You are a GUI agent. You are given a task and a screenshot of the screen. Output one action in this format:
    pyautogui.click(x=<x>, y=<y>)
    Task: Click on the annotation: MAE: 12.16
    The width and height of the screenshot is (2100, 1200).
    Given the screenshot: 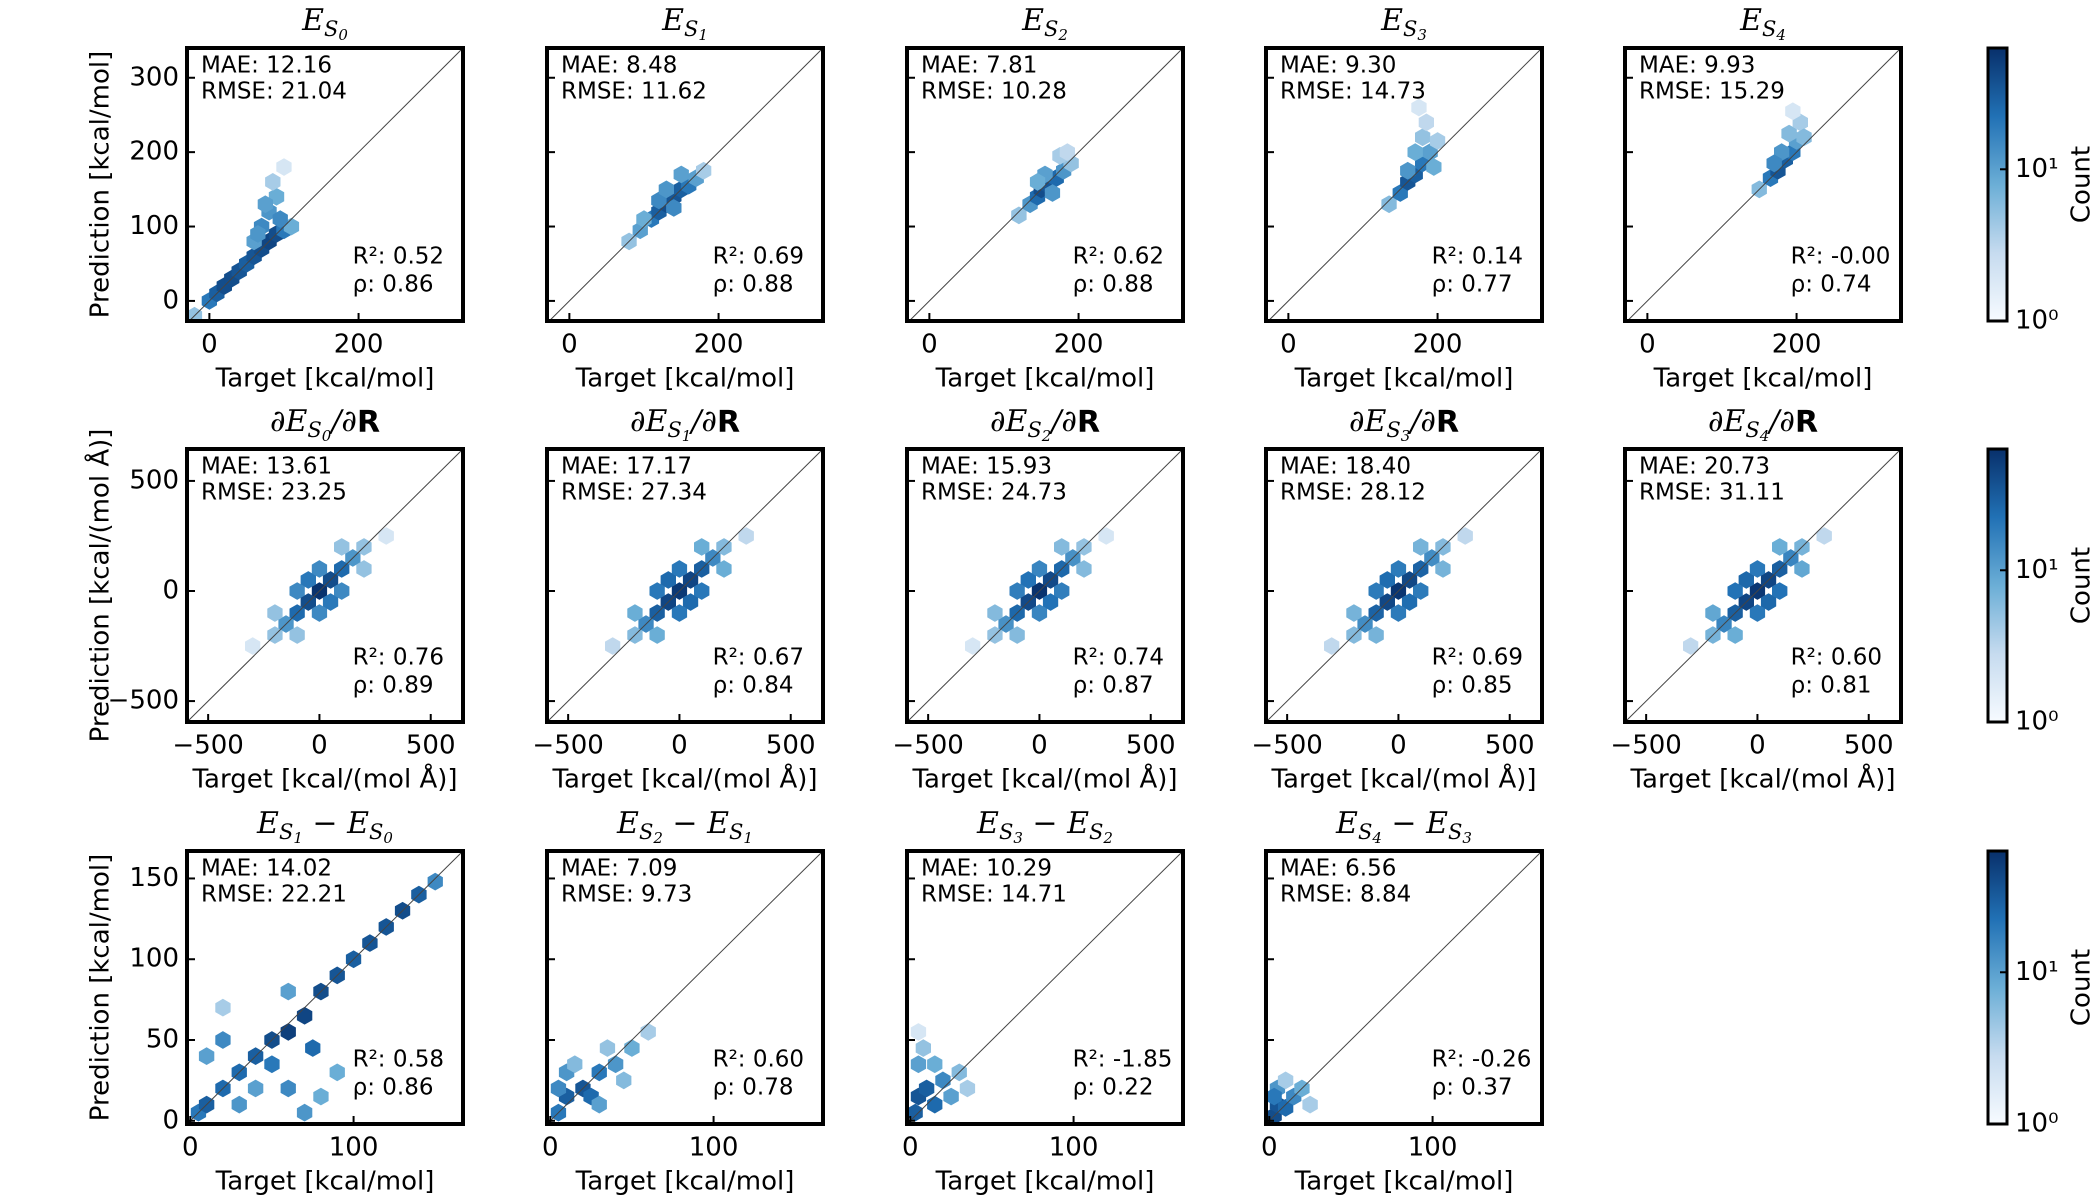 What is the action you would take?
    pyautogui.click(x=266, y=66)
    